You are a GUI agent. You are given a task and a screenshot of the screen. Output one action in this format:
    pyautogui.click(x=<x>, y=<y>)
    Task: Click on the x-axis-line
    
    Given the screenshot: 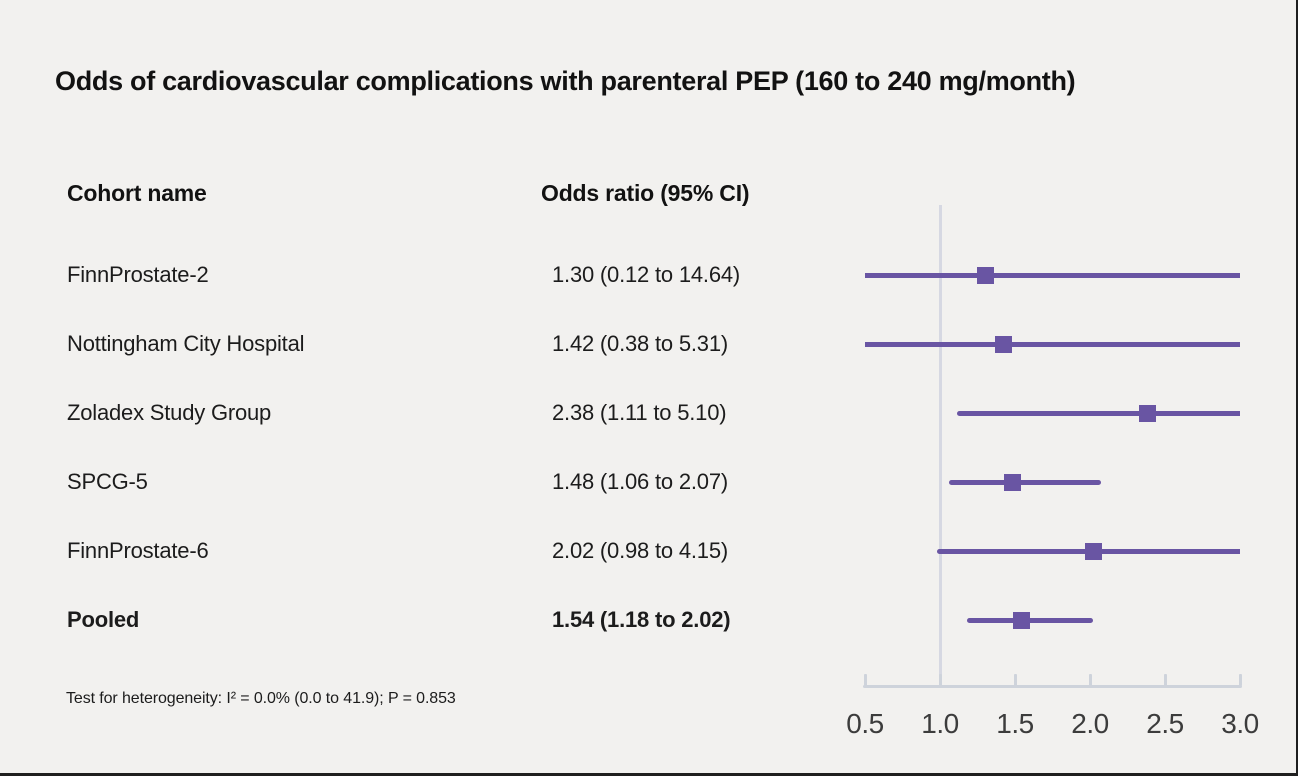 What is the action you would take?
    pyautogui.click(x=1052, y=686)
    